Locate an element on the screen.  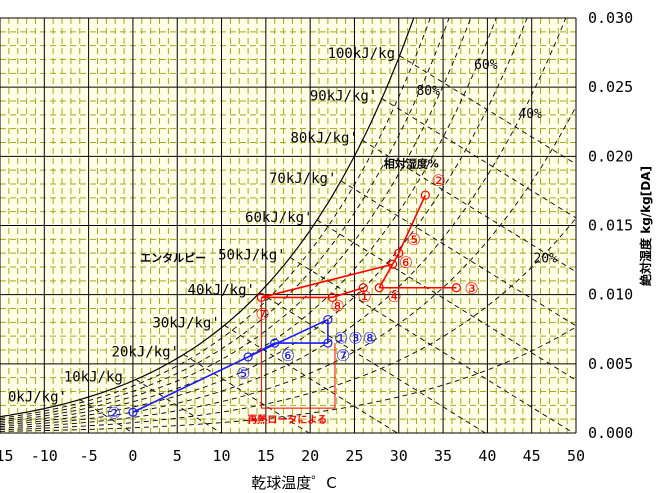
x-tick-label: 50 is located at coordinates (576, 456).